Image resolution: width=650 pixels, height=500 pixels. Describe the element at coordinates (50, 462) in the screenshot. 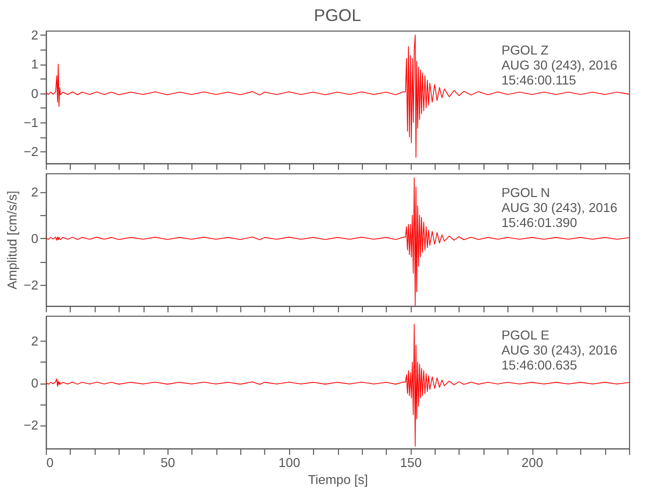

I see `x-tick-label: 0` at that location.